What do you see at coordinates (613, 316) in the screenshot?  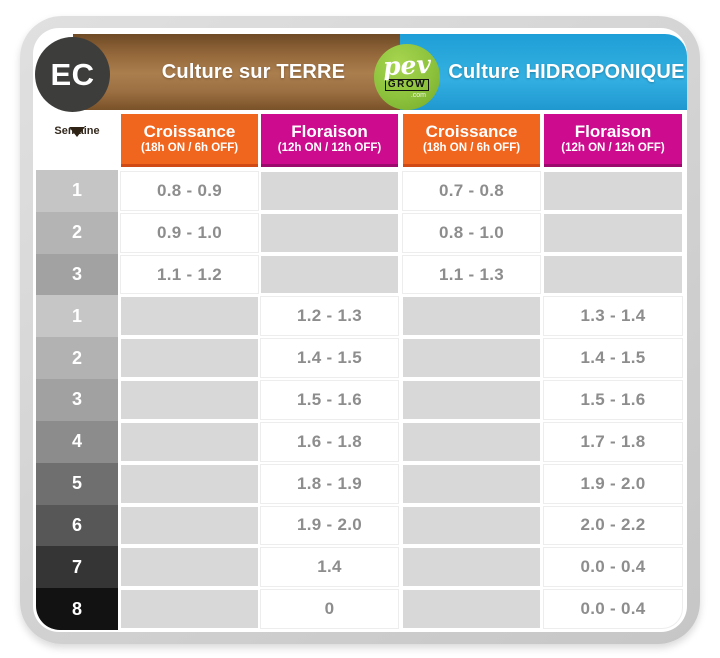 I see `hydro-flowering-cell: 1.3 - 1.4` at bounding box center [613, 316].